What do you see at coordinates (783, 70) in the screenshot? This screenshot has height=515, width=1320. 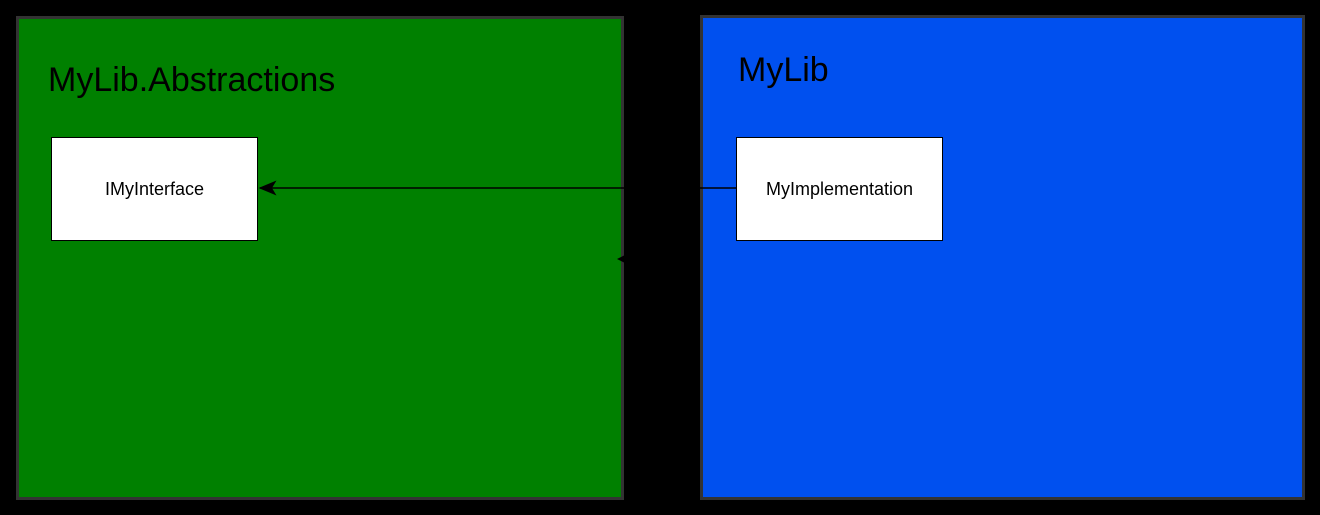 I see `package-title-mylib: MyLib` at bounding box center [783, 70].